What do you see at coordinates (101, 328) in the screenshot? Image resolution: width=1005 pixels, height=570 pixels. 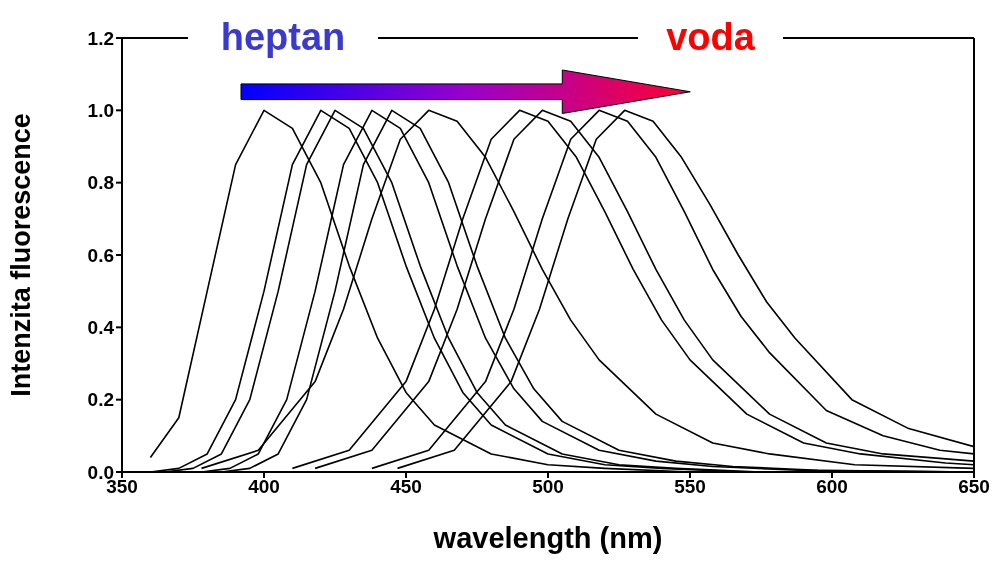 I see `y-tick-label: 0.4` at bounding box center [101, 328].